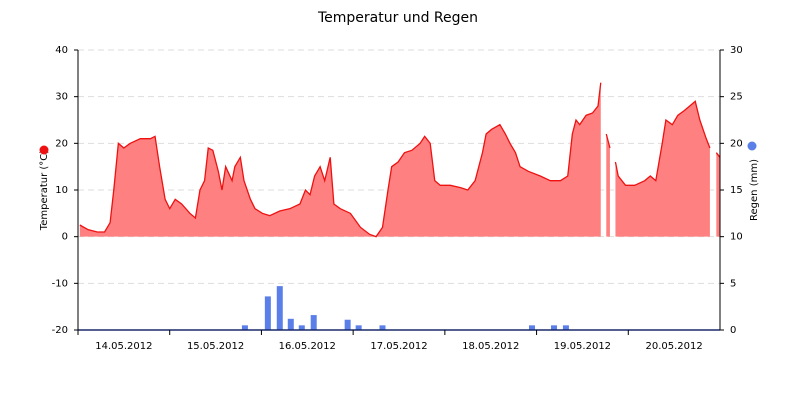 The image size is (800, 400). I want to click on y-tick-label: 30, so click(61, 97).